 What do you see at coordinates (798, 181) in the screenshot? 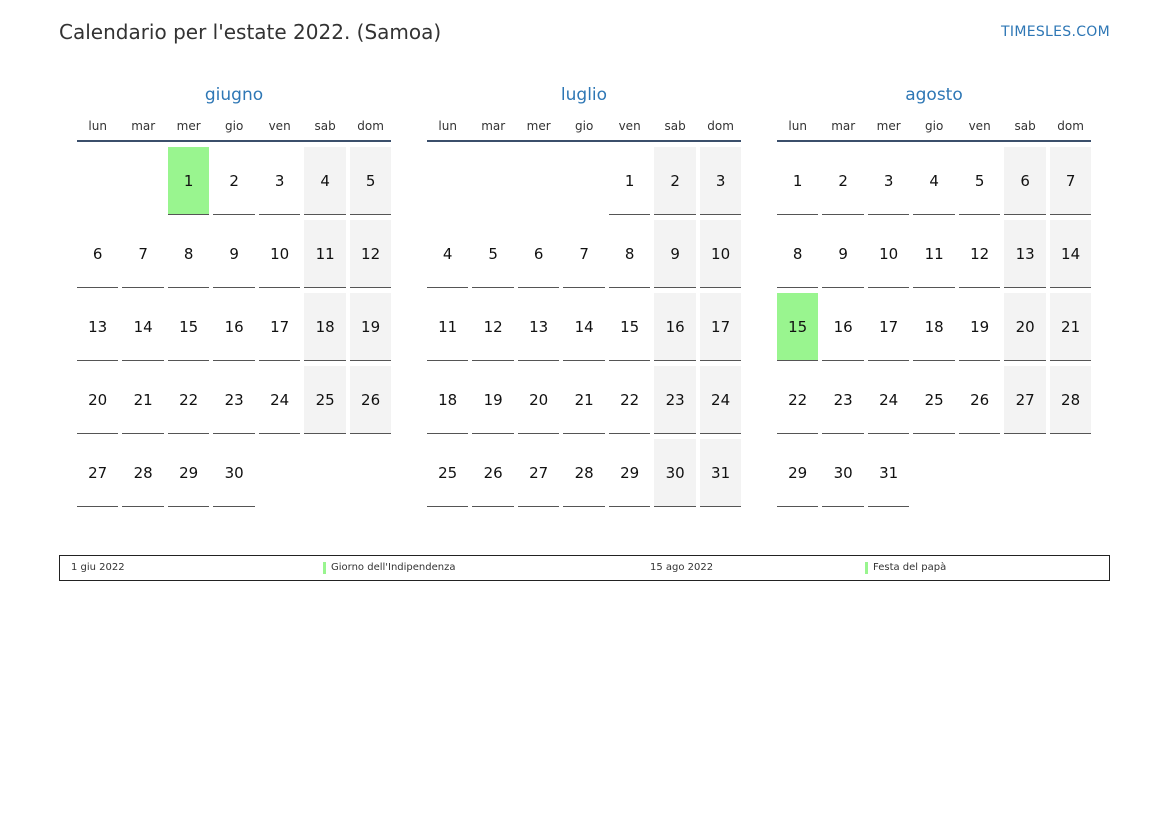
I see `day-cell: 1` at bounding box center [798, 181].